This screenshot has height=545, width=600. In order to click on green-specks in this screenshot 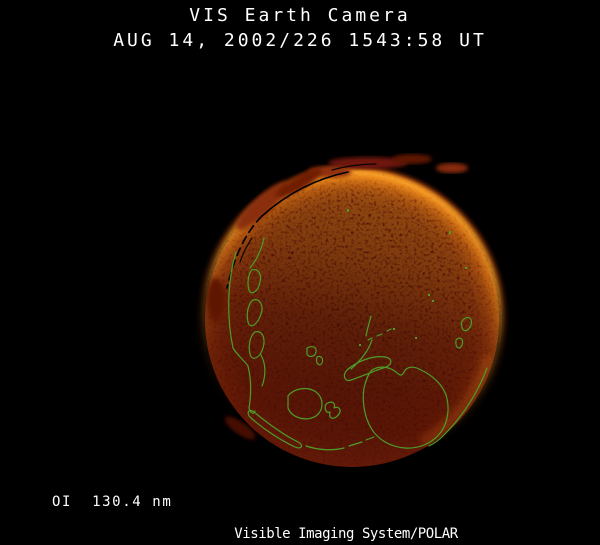, I will do `click(407, 277)`.